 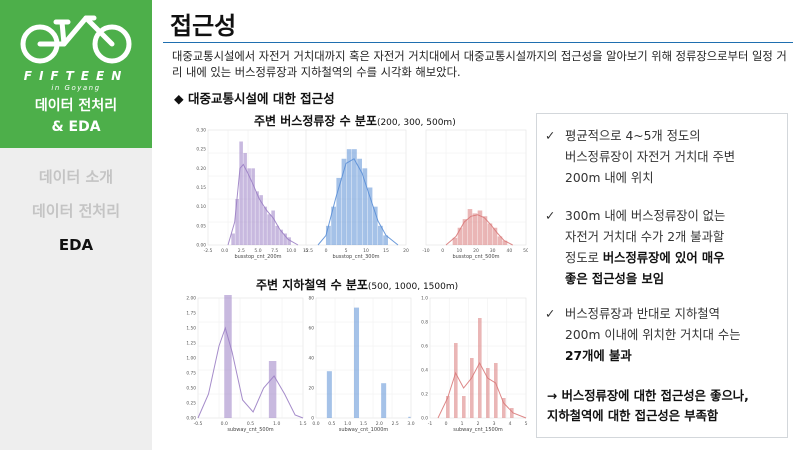 What do you see at coordinates (379, 424) in the screenshot?
I see `x-tick-label: 2.0` at bounding box center [379, 424].